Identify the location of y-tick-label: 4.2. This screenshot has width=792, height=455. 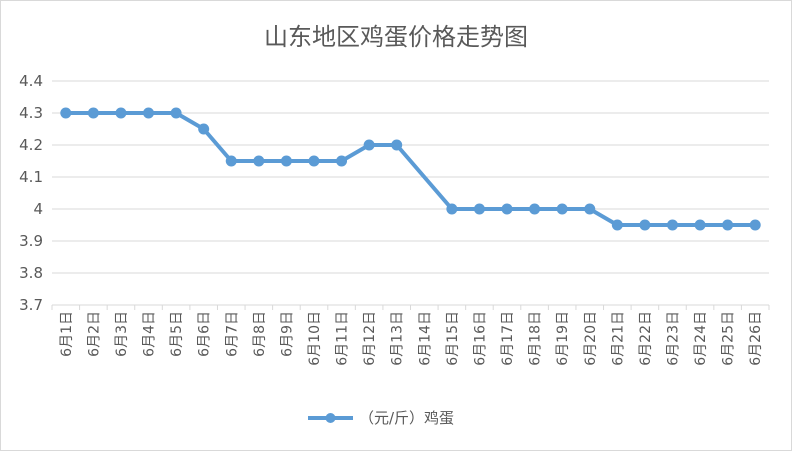
(31, 145).